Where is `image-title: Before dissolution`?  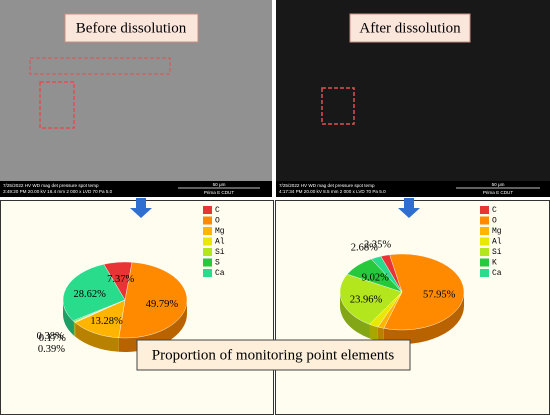
image-title: Before dissolution is located at coordinates (131, 28).